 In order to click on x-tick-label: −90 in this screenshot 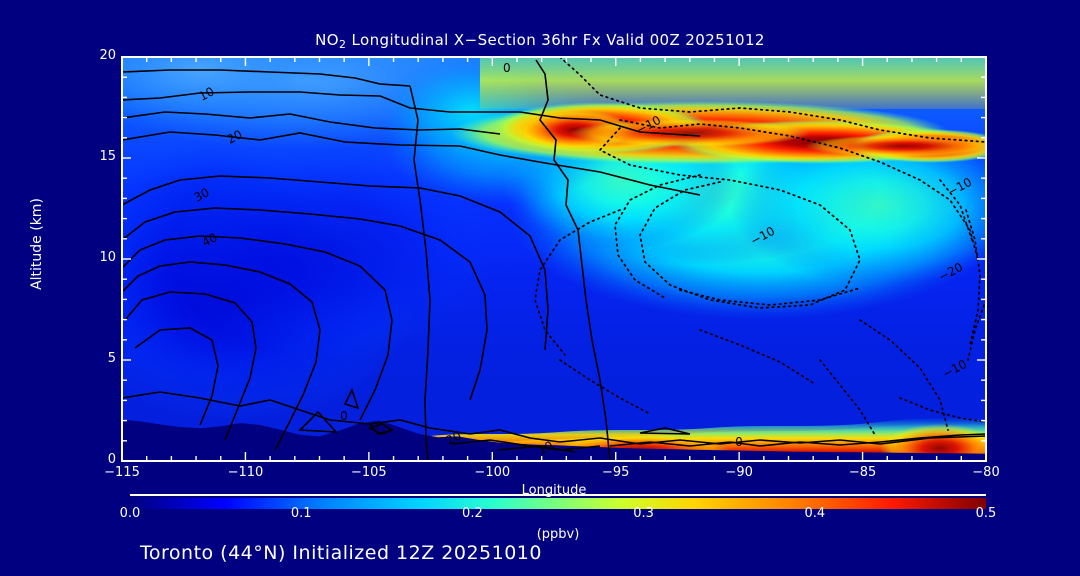, I will do `click(739, 472)`.